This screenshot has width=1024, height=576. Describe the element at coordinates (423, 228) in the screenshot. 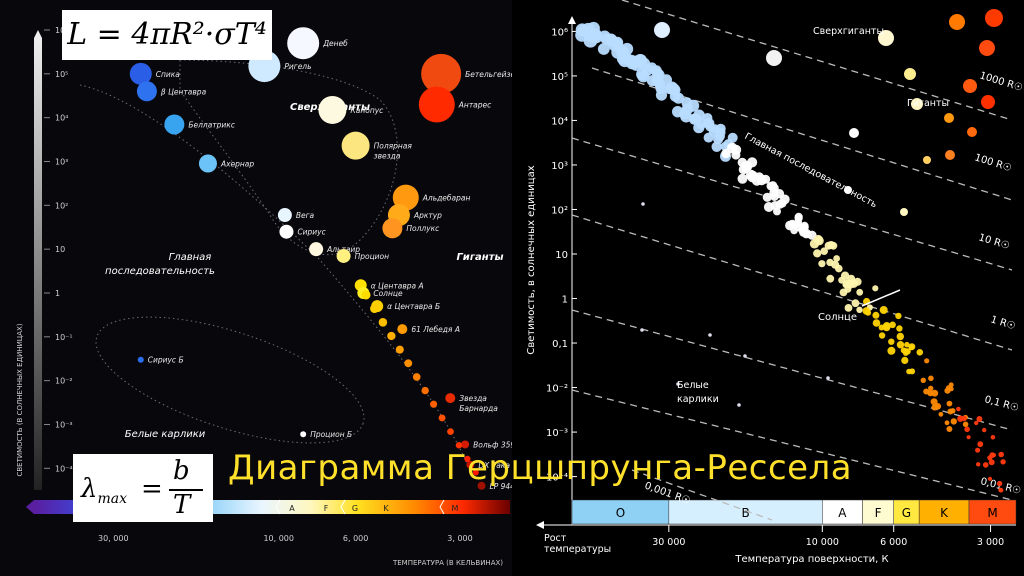

I see `star-label: Поллукс` at that location.